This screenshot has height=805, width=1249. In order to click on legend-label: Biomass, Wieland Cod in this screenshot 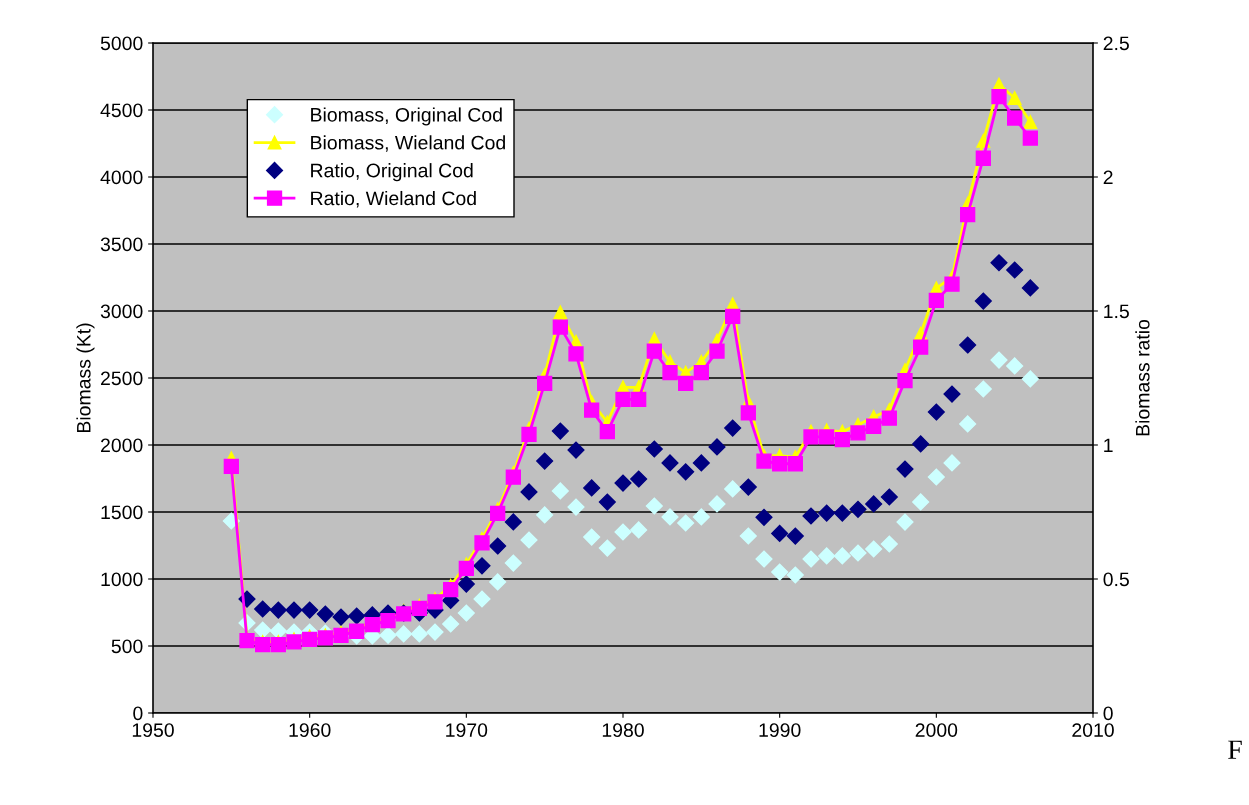, I will do `click(408, 143)`.